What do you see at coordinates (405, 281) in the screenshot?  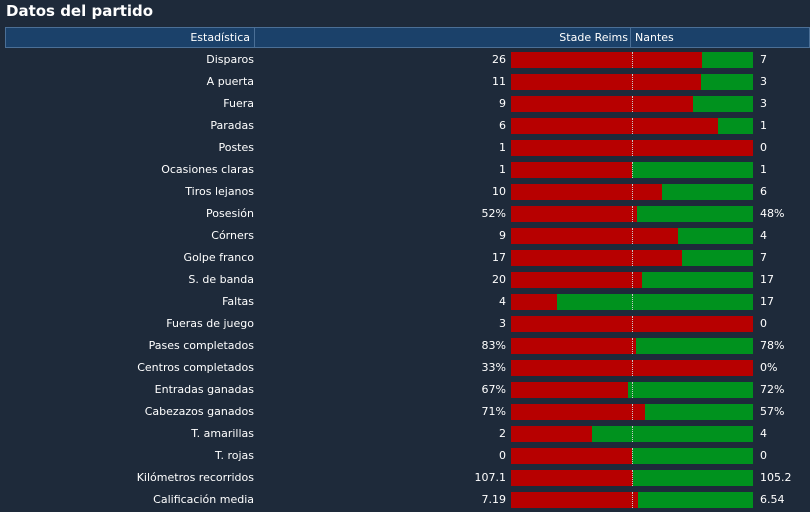 I see `stat-row: S. de banda 20 17` at bounding box center [405, 281].